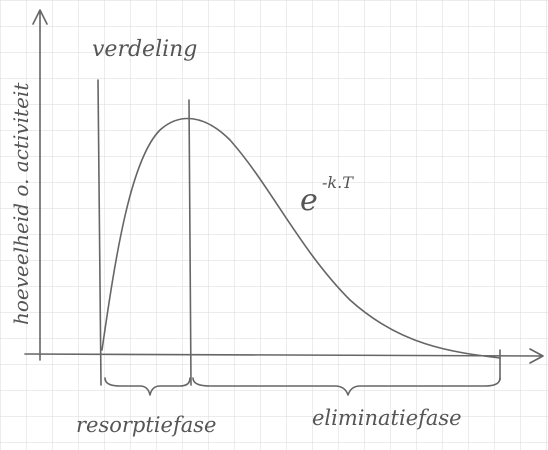 This screenshot has height=450, width=548. Describe the element at coordinates (309, 200) in the screenshot. I see `formula-base: e` at that location.